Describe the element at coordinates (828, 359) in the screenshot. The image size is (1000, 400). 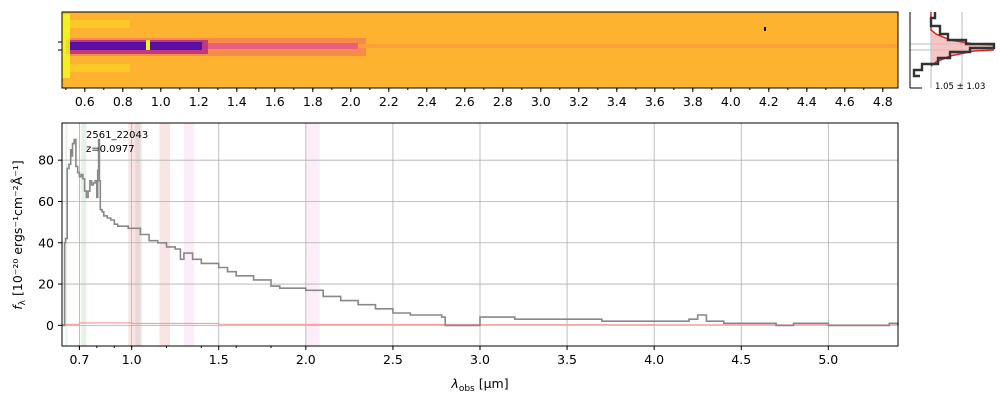
I see `x-tick-label: 5.0` at that location.